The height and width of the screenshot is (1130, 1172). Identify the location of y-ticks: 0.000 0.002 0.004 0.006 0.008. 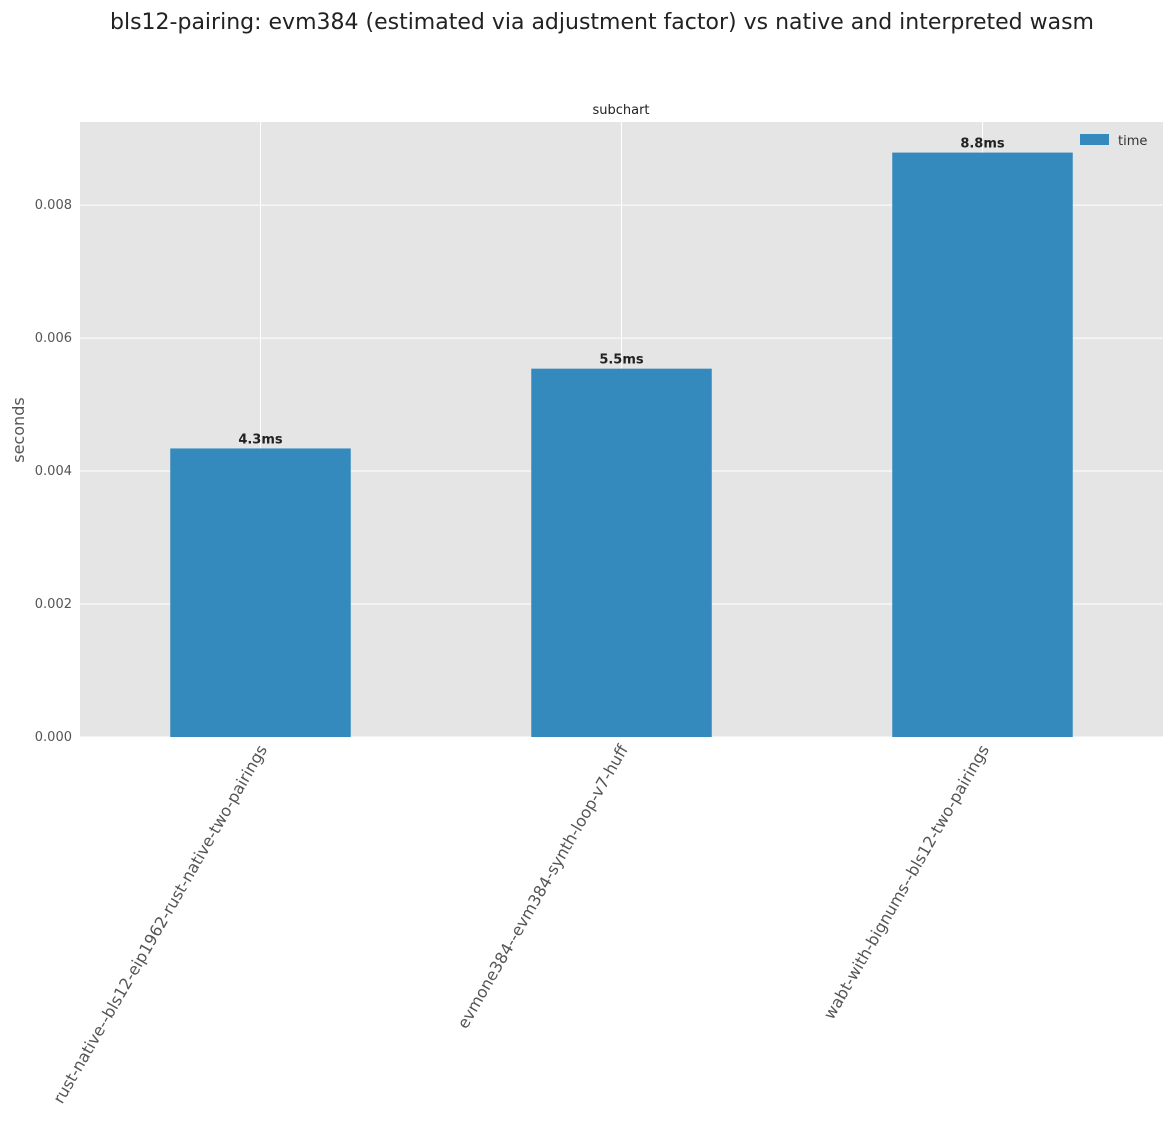
(53, 471).